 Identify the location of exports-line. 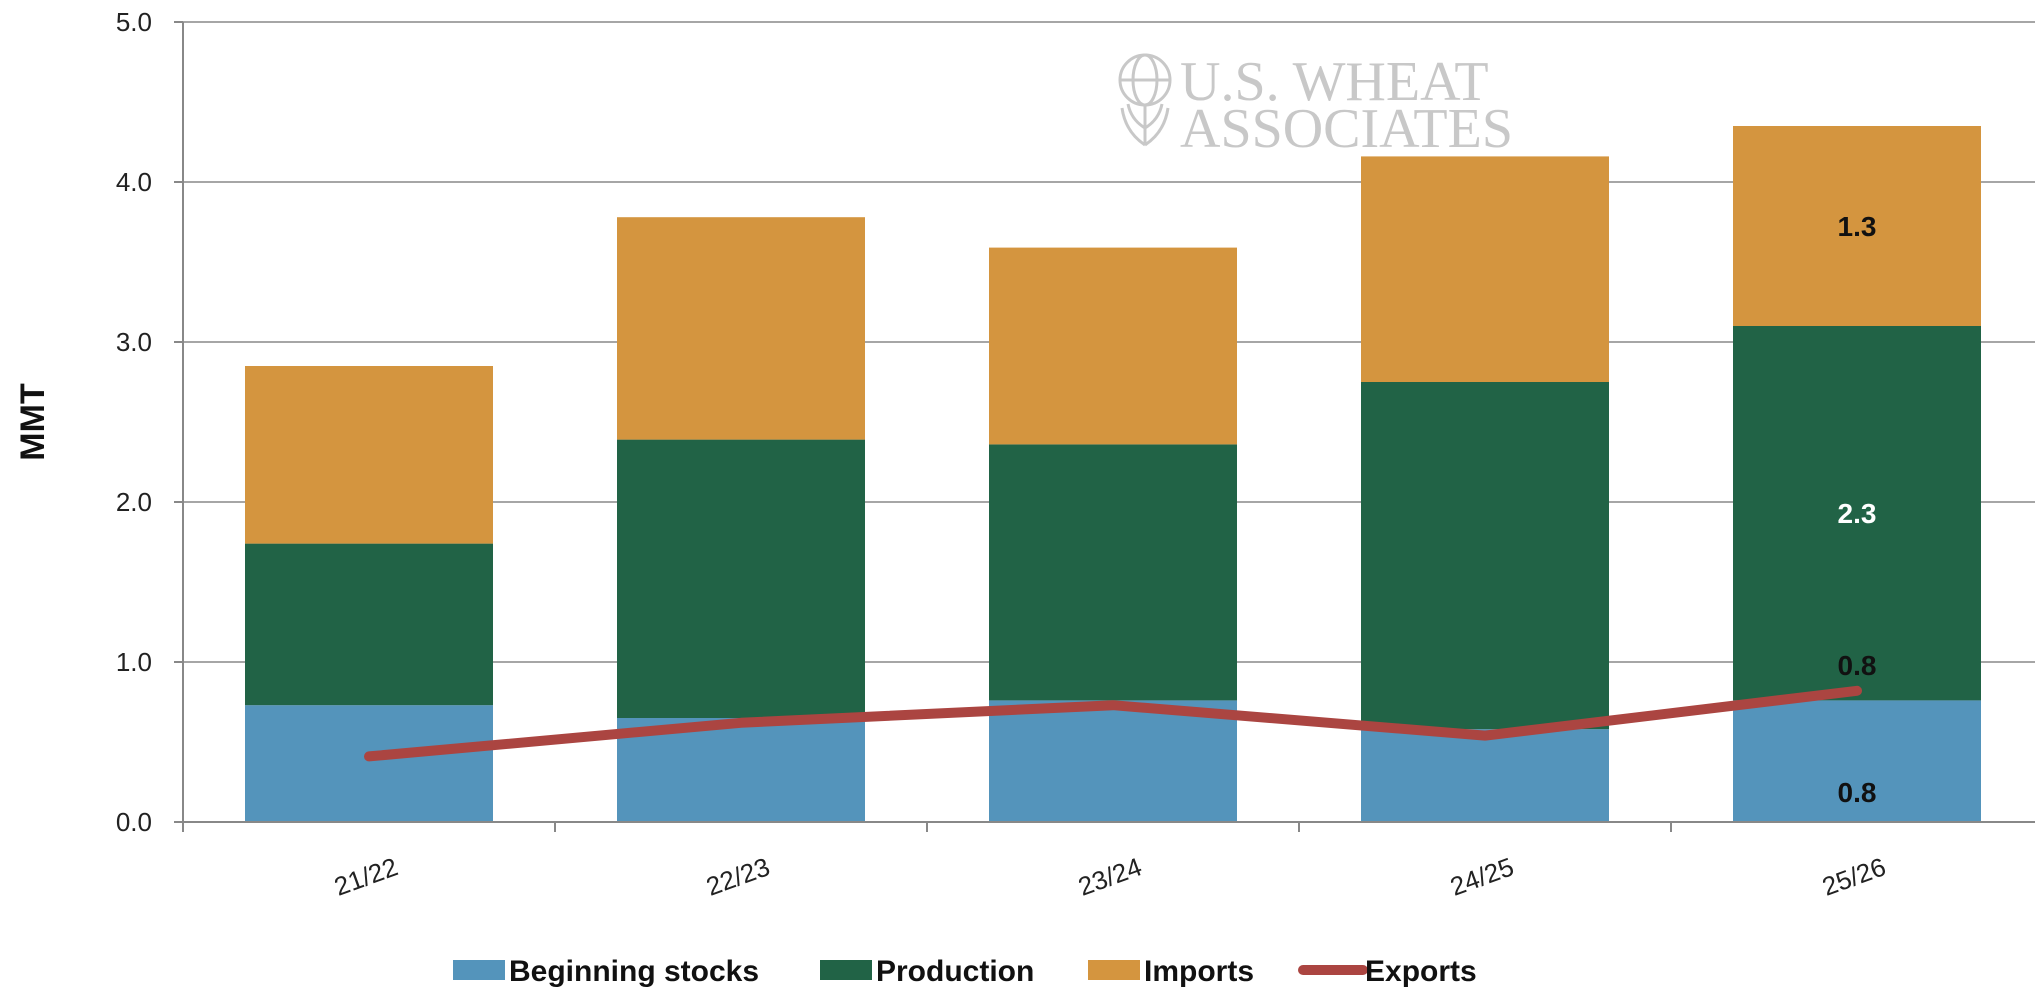
(1113, 723).